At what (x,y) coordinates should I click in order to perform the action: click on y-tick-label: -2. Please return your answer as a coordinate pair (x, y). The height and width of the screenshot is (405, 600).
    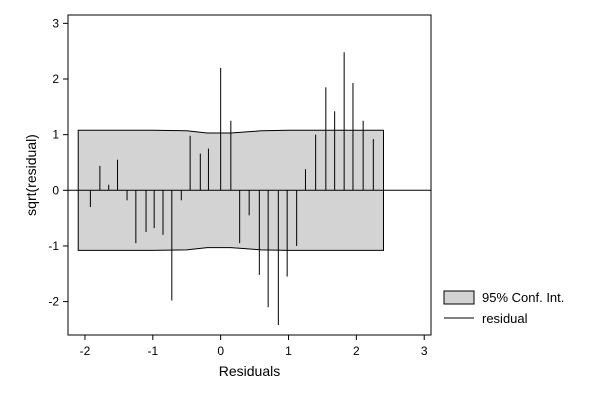
    Looking at the image, I should click on (53, 302).